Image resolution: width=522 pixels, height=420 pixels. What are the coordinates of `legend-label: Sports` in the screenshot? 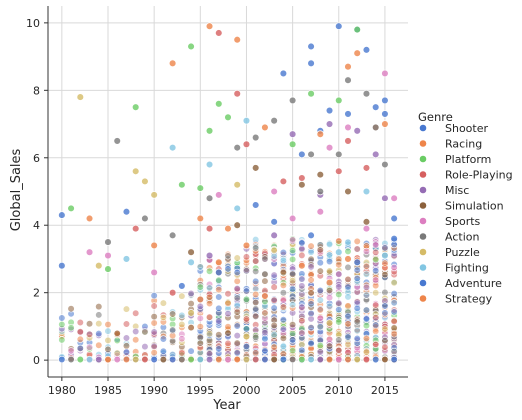 It's located at (463, 221).